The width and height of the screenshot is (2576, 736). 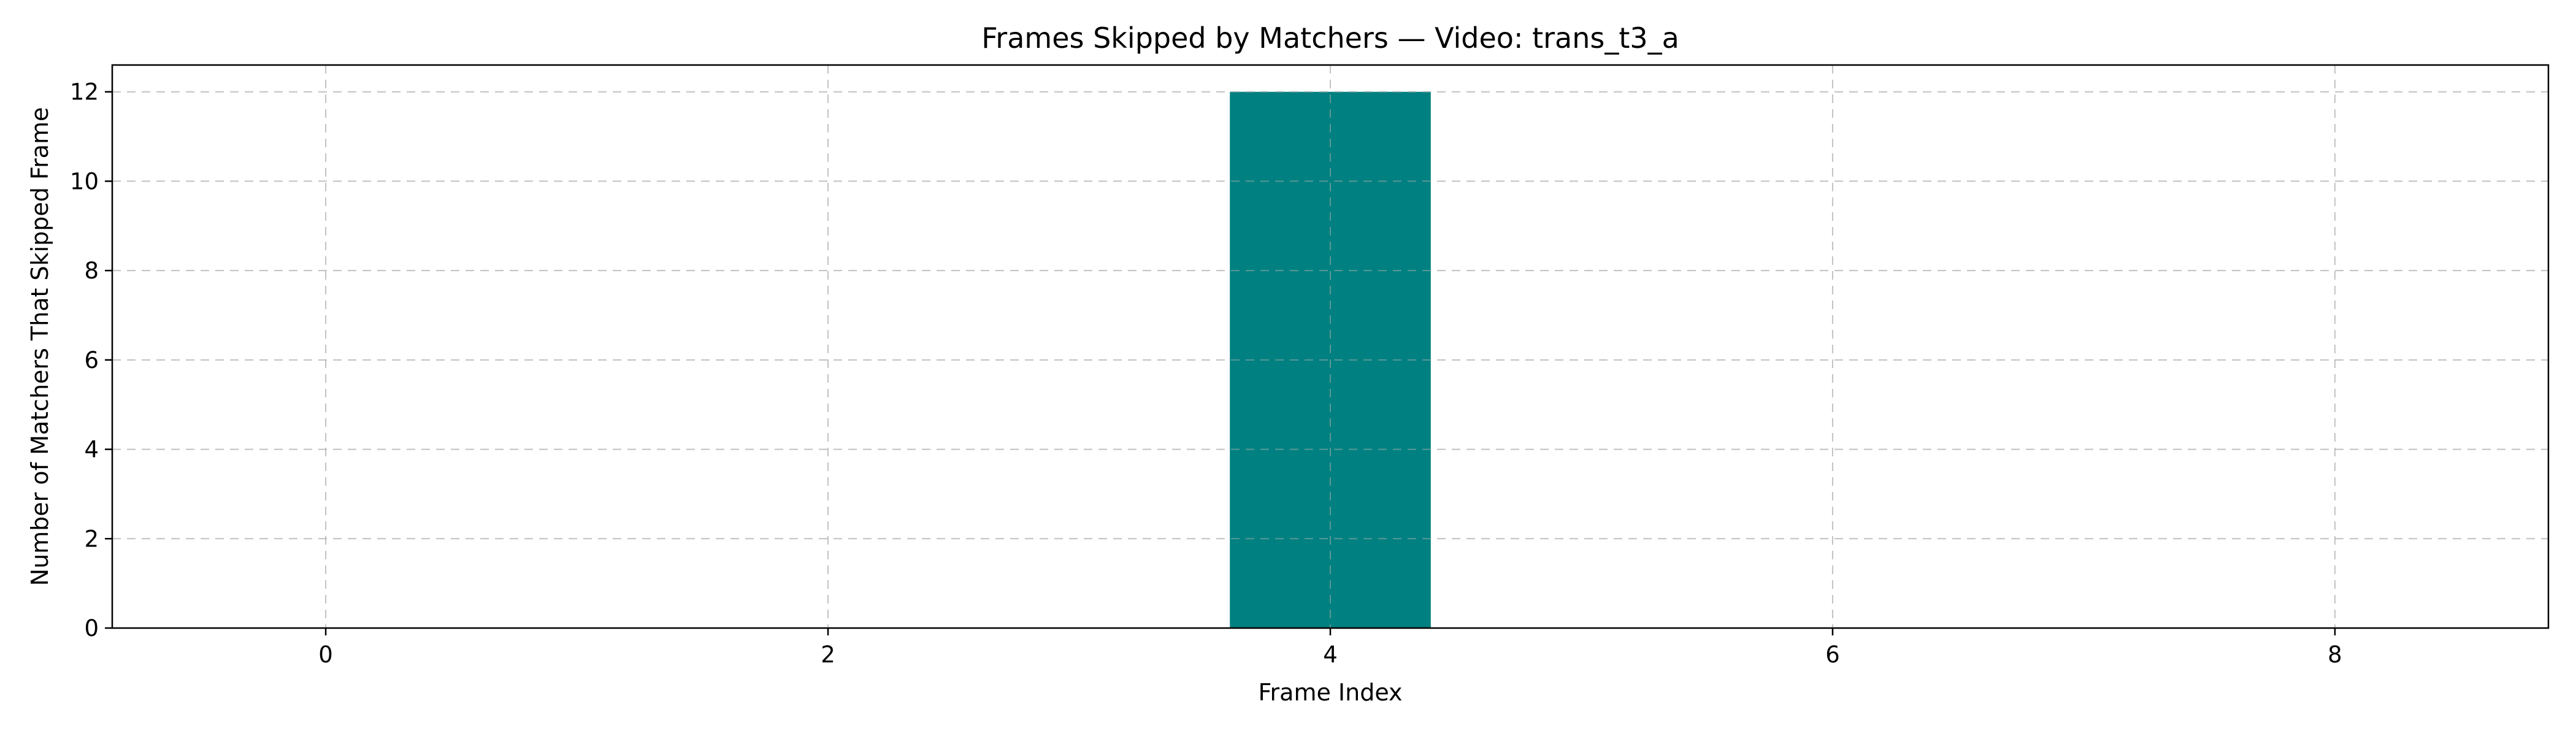 I want to click on x-tick-label: 0, so click(x=325, y=655).